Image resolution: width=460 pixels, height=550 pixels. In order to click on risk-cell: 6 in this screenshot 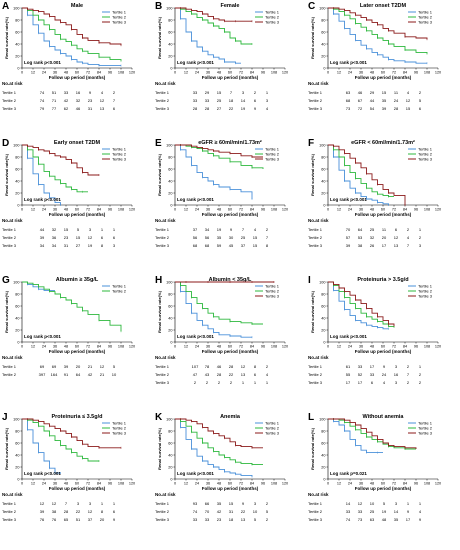, I will do `click(114, 511)`.